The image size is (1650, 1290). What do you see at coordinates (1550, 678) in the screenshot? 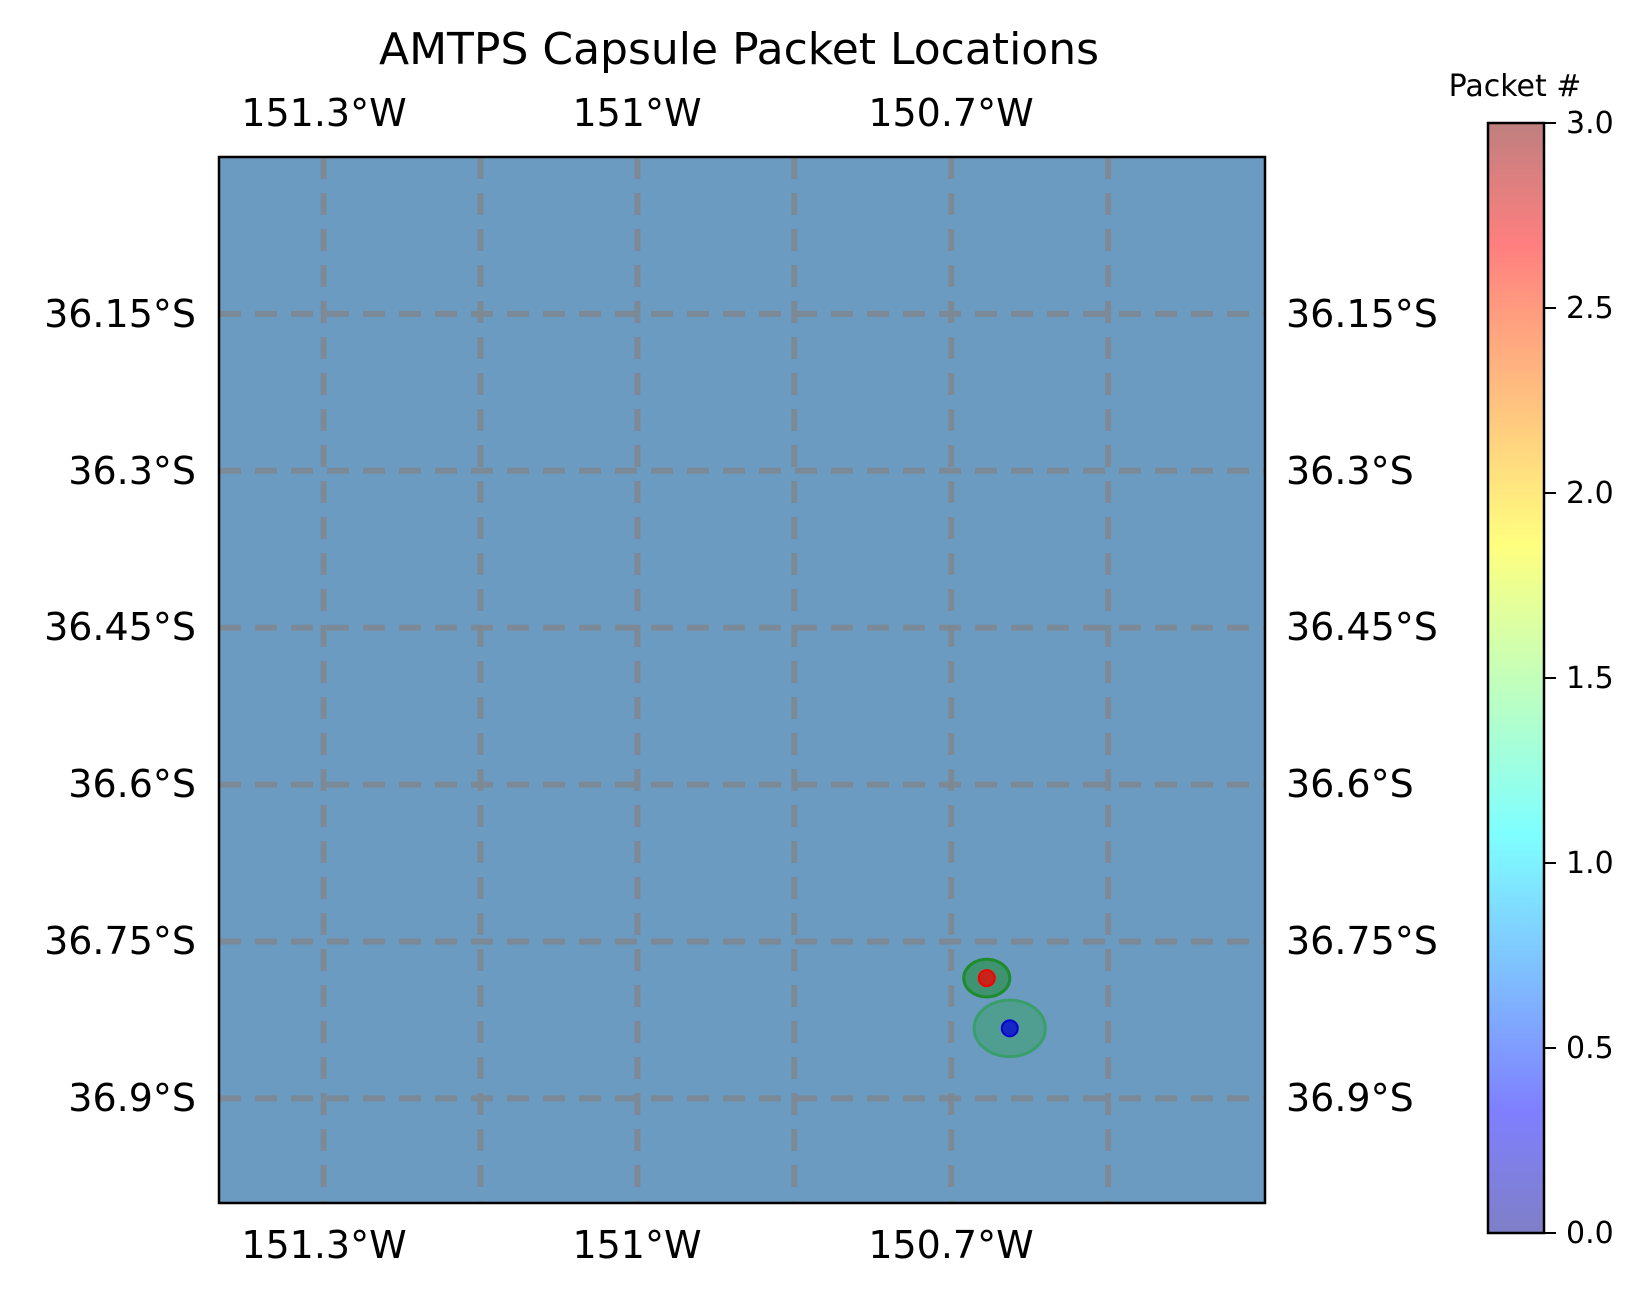
I see `colorbar-ticks` at bounding box center [1550, 678].